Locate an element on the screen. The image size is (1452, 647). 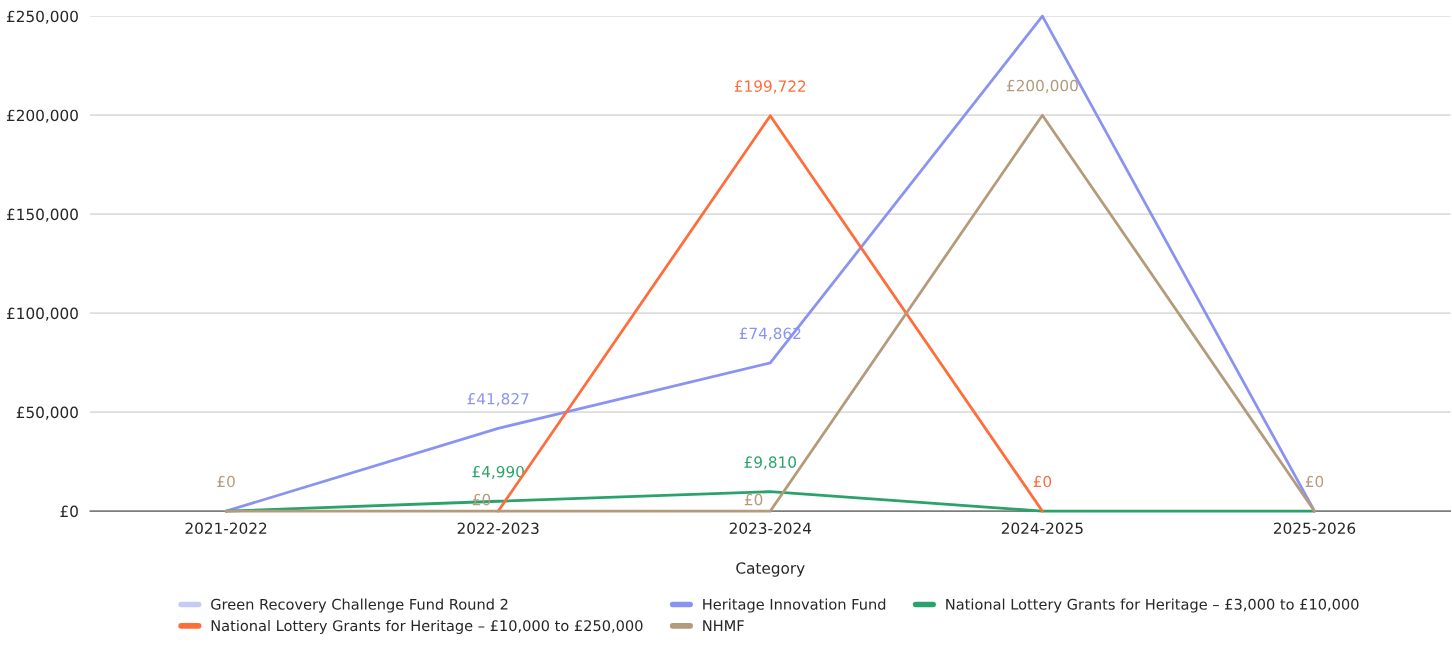
x-tick-label: 2024-2025 is located at coordinates (1042, 528).